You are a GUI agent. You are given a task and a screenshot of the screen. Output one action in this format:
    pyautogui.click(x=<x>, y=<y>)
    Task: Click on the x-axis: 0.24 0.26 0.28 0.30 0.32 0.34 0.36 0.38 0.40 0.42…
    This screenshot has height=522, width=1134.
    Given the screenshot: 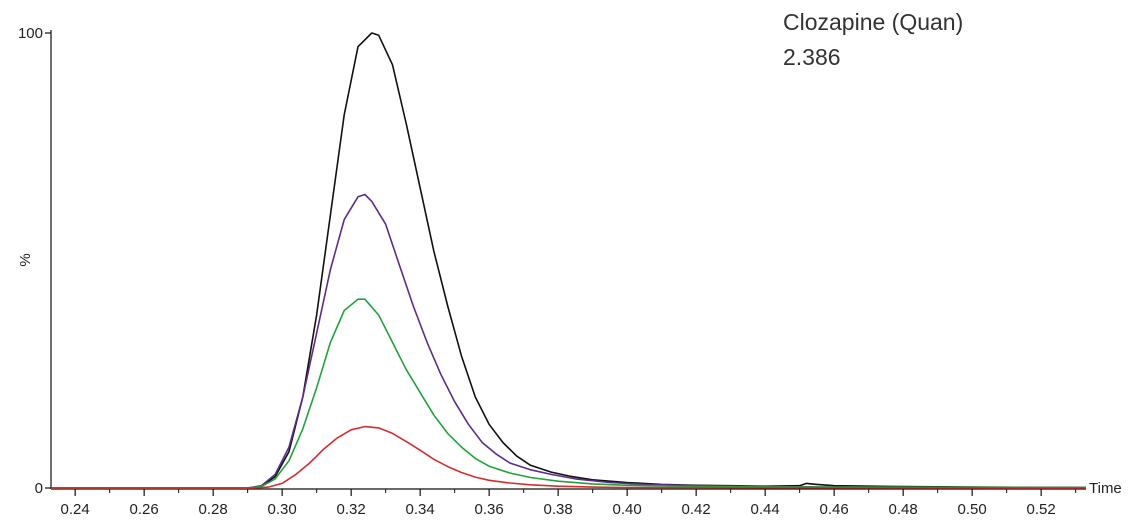 What is the action you would take?
    pyautogui.click(x=586, y=499)
    